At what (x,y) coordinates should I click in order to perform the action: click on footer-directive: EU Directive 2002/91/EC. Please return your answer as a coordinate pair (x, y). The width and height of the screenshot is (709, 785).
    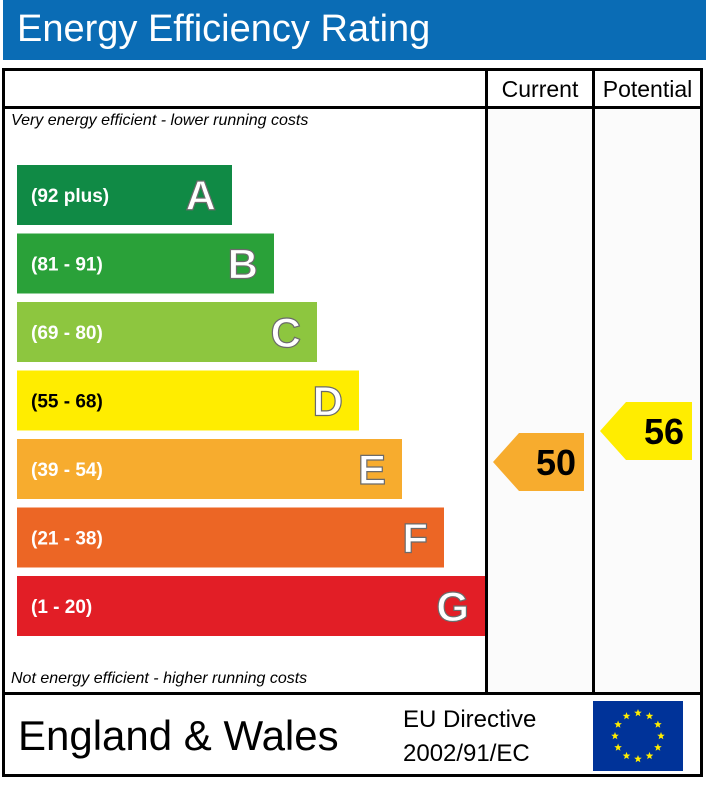
    Looking at the image, I should click on (469, 737).